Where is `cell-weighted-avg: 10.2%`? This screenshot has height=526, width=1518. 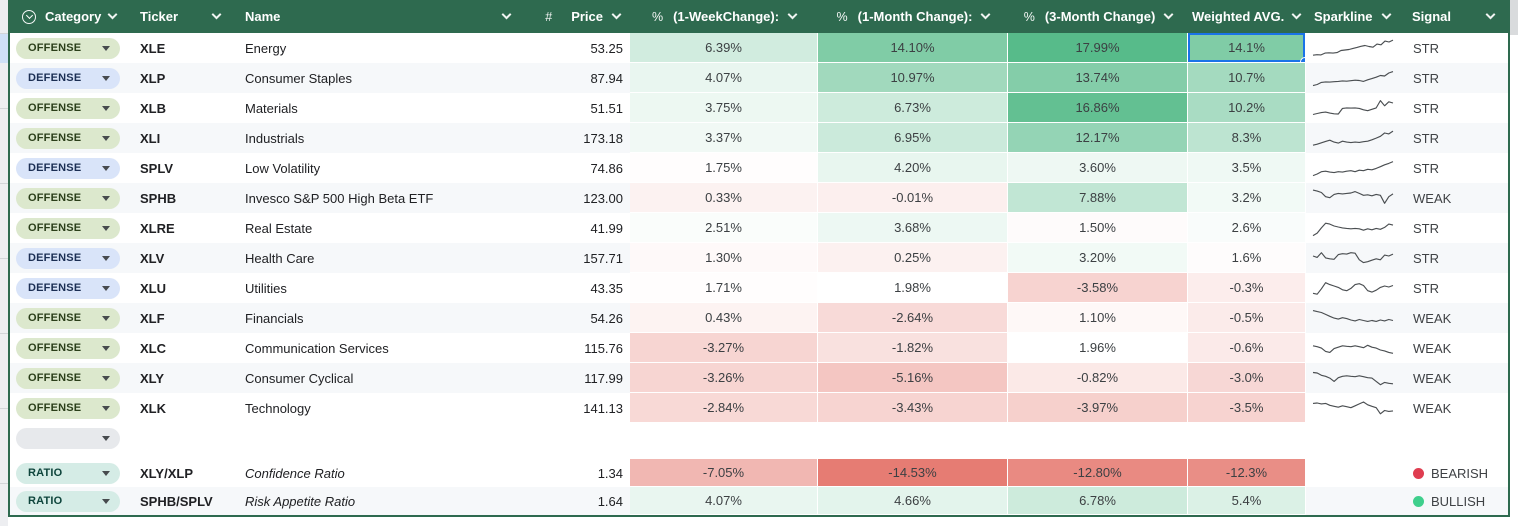 cell-weighted-avg: 10.2% is located at coordinates (1247, 108).